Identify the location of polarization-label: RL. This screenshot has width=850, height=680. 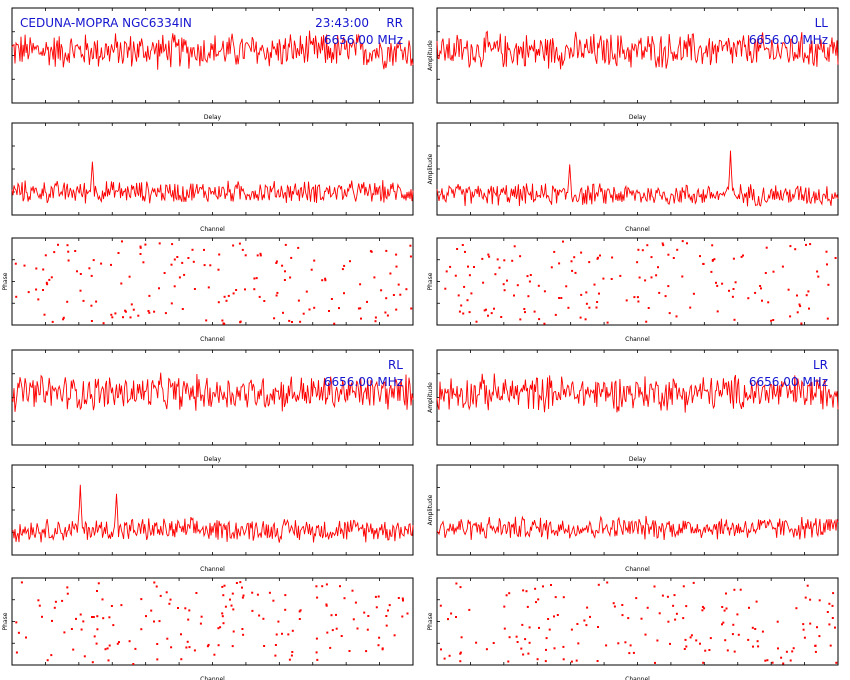
(395, 365).